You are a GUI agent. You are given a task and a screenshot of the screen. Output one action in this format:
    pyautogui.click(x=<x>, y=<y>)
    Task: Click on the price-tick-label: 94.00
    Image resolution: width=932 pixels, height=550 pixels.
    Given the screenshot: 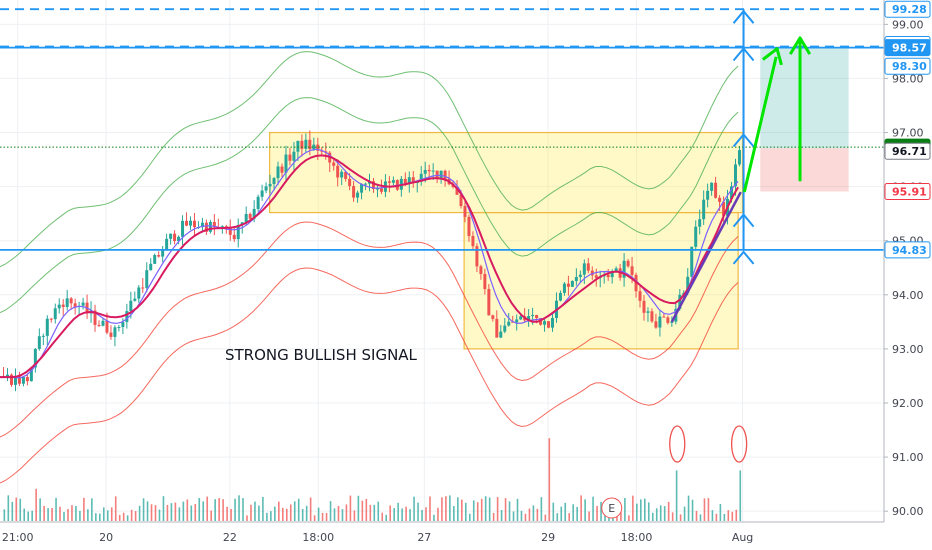 What is the action you would take?
    pyautogui.click(x=908, y=295)
    